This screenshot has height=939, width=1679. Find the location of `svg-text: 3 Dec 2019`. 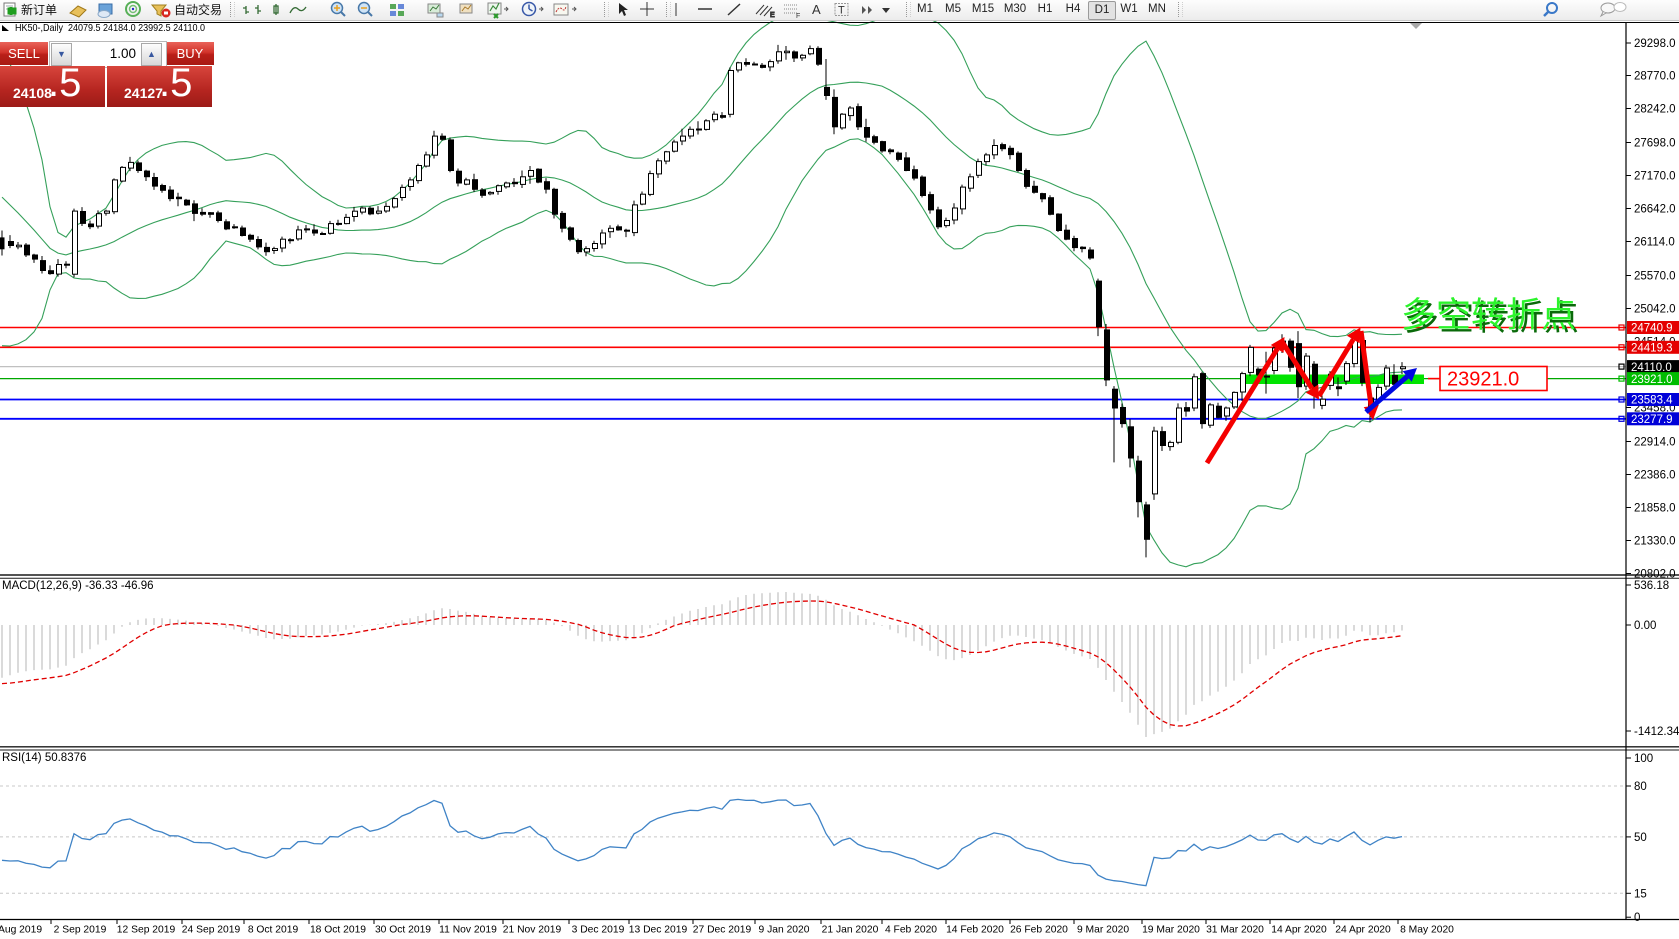

svg-text: 3 Dec 2019 is located at coordinates (598, 930).